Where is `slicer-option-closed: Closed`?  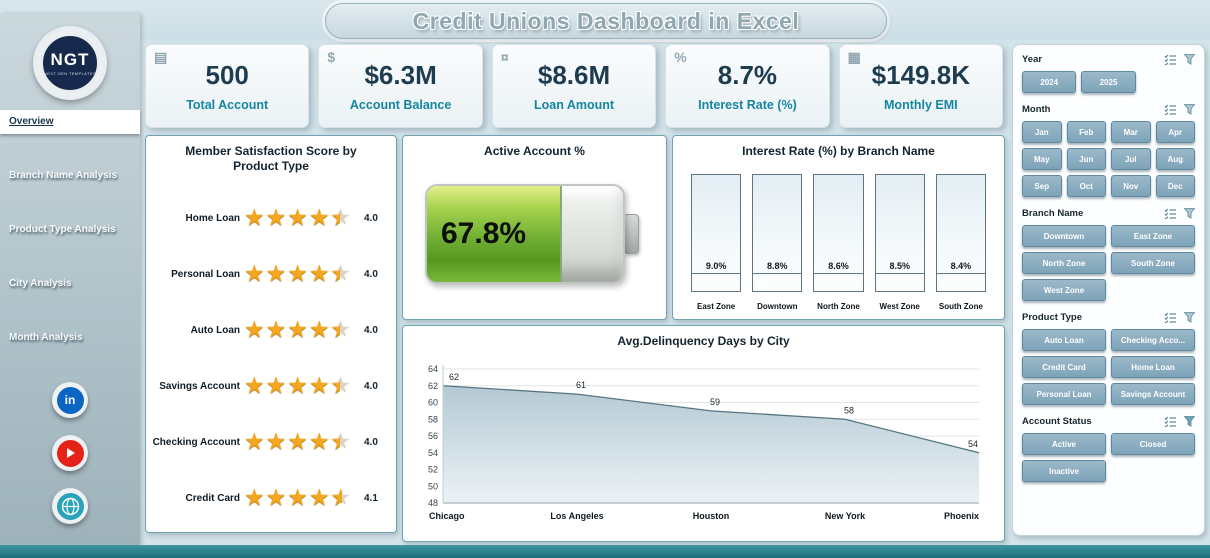
slicer-option-closed: Closed is located at coordinates (1153, 444).